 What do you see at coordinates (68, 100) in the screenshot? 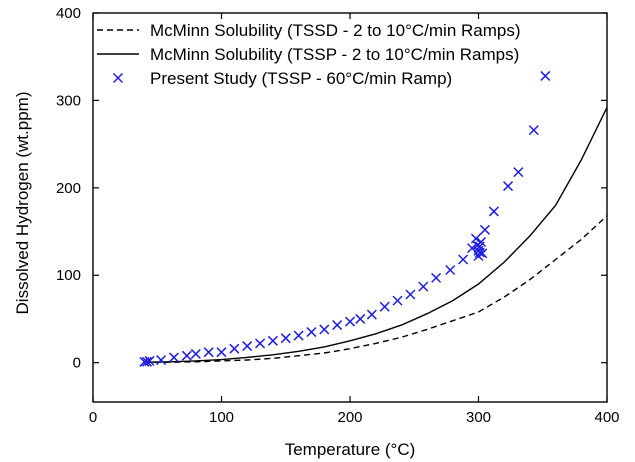
I see `y-tick-label: 300` at bounding box center [68, 100].